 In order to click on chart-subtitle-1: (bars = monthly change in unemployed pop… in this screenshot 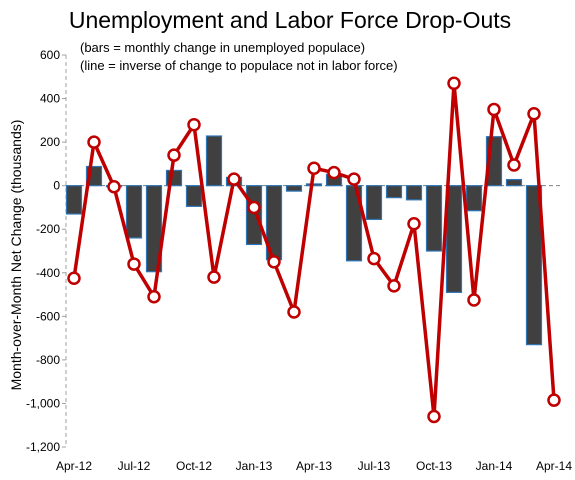, I will do `click(222, 47)`.